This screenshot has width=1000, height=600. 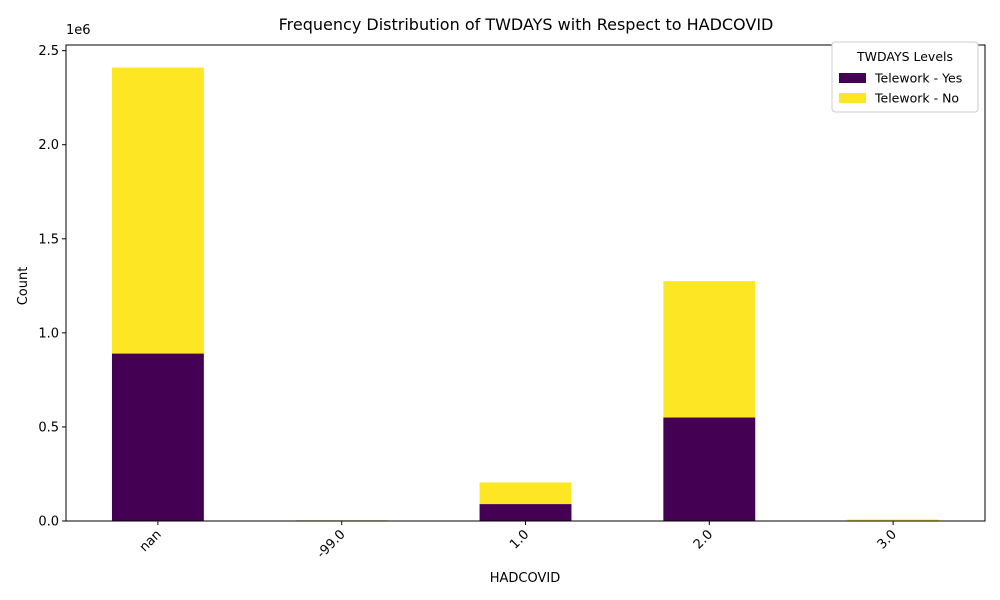 What do you see at coordinates (918, 78) in the screenshot?
I see `legend-label-telework-yes: Telework - Yes` at bounding box center [918, 78].